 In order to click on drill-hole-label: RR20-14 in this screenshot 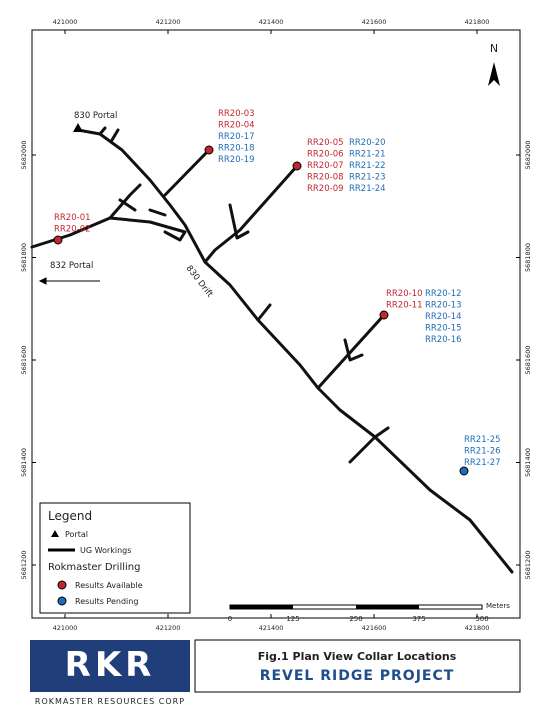, I will do `click(443, 317)`.